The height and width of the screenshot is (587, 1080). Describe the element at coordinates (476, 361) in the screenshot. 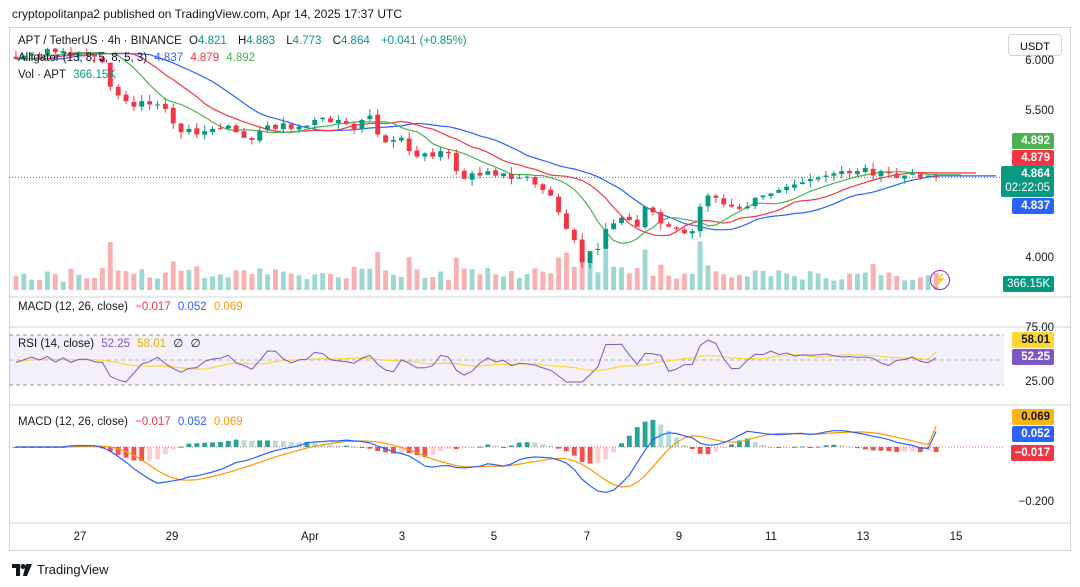

I see `rsi-line` at that location.